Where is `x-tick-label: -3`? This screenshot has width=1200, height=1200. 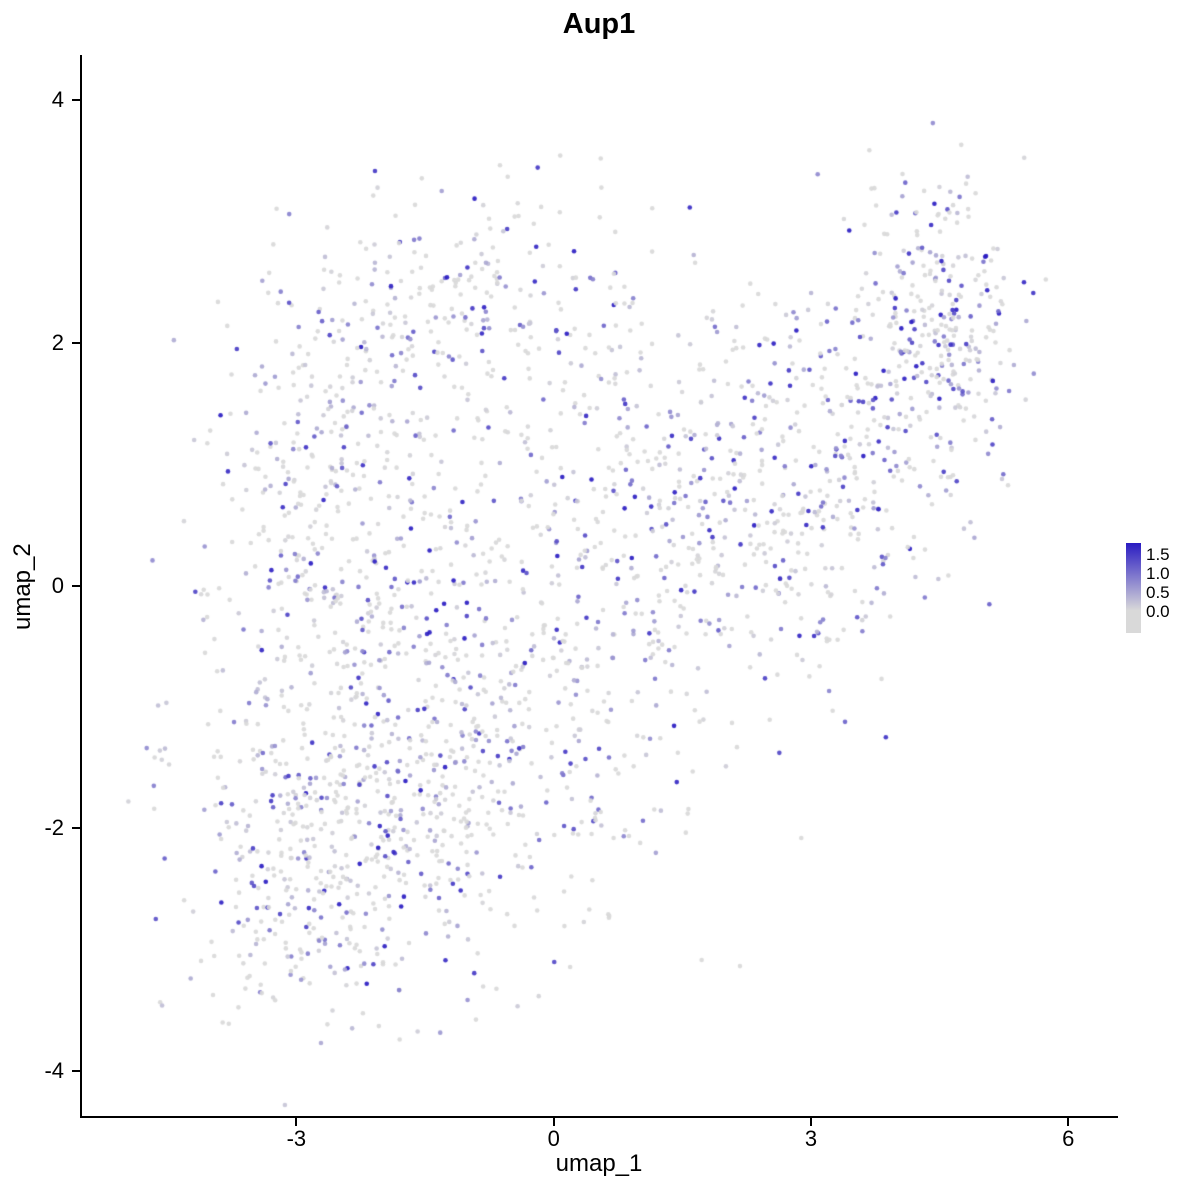 x-tick-label: -3 is located at coordinates (296, 1138).